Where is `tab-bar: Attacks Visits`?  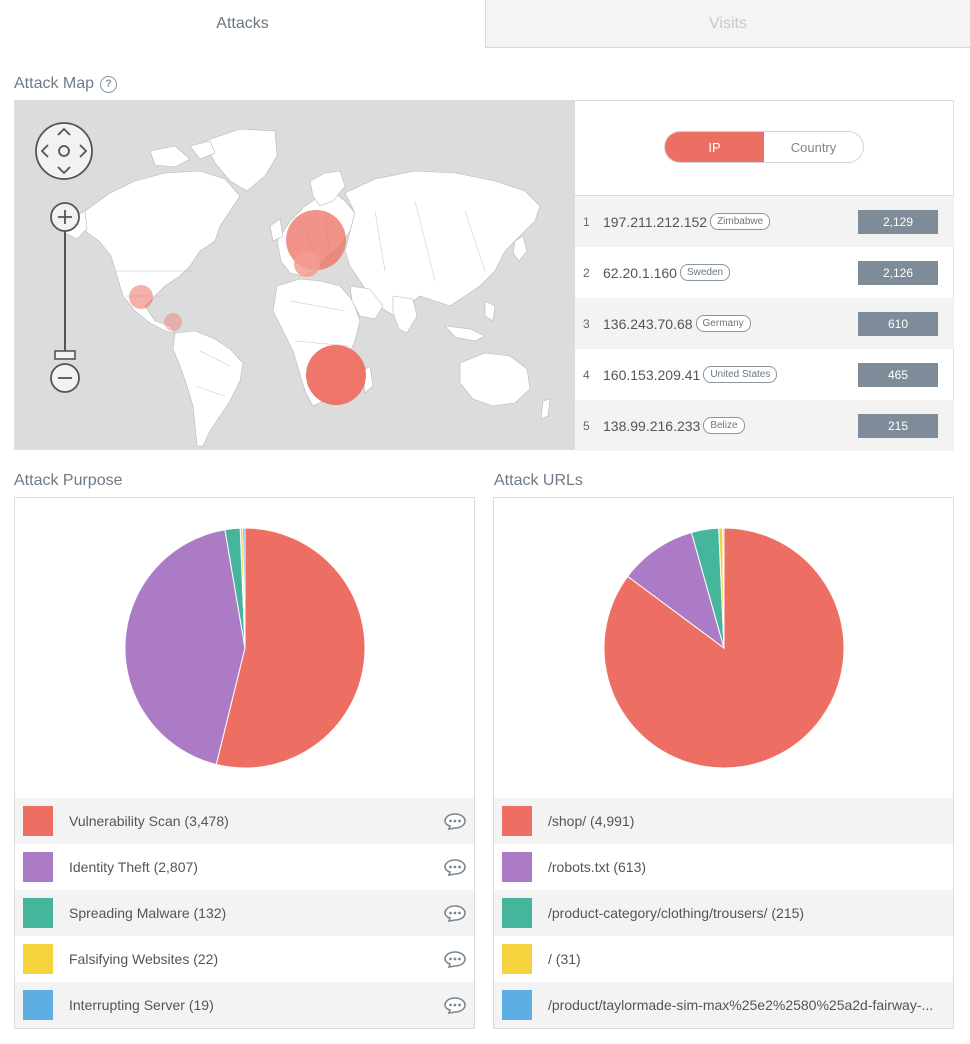
tab-bar: Attacks Visits is located at coordinates (485, 24).